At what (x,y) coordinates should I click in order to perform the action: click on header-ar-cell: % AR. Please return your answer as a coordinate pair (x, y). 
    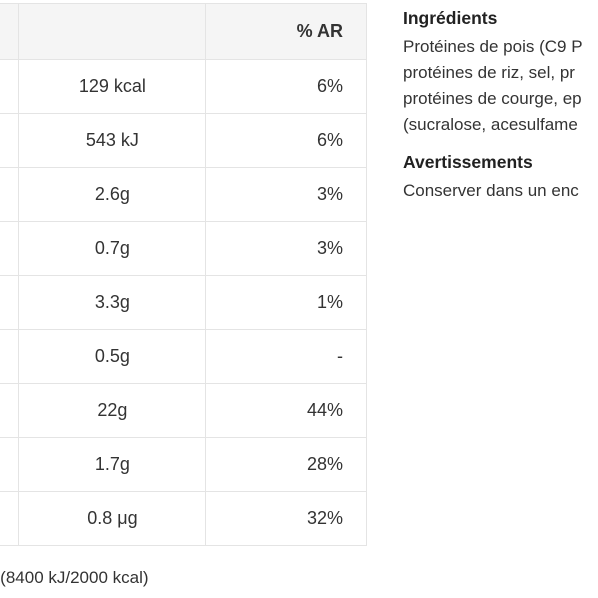
    Looking at the image, I should click on (286, 31).